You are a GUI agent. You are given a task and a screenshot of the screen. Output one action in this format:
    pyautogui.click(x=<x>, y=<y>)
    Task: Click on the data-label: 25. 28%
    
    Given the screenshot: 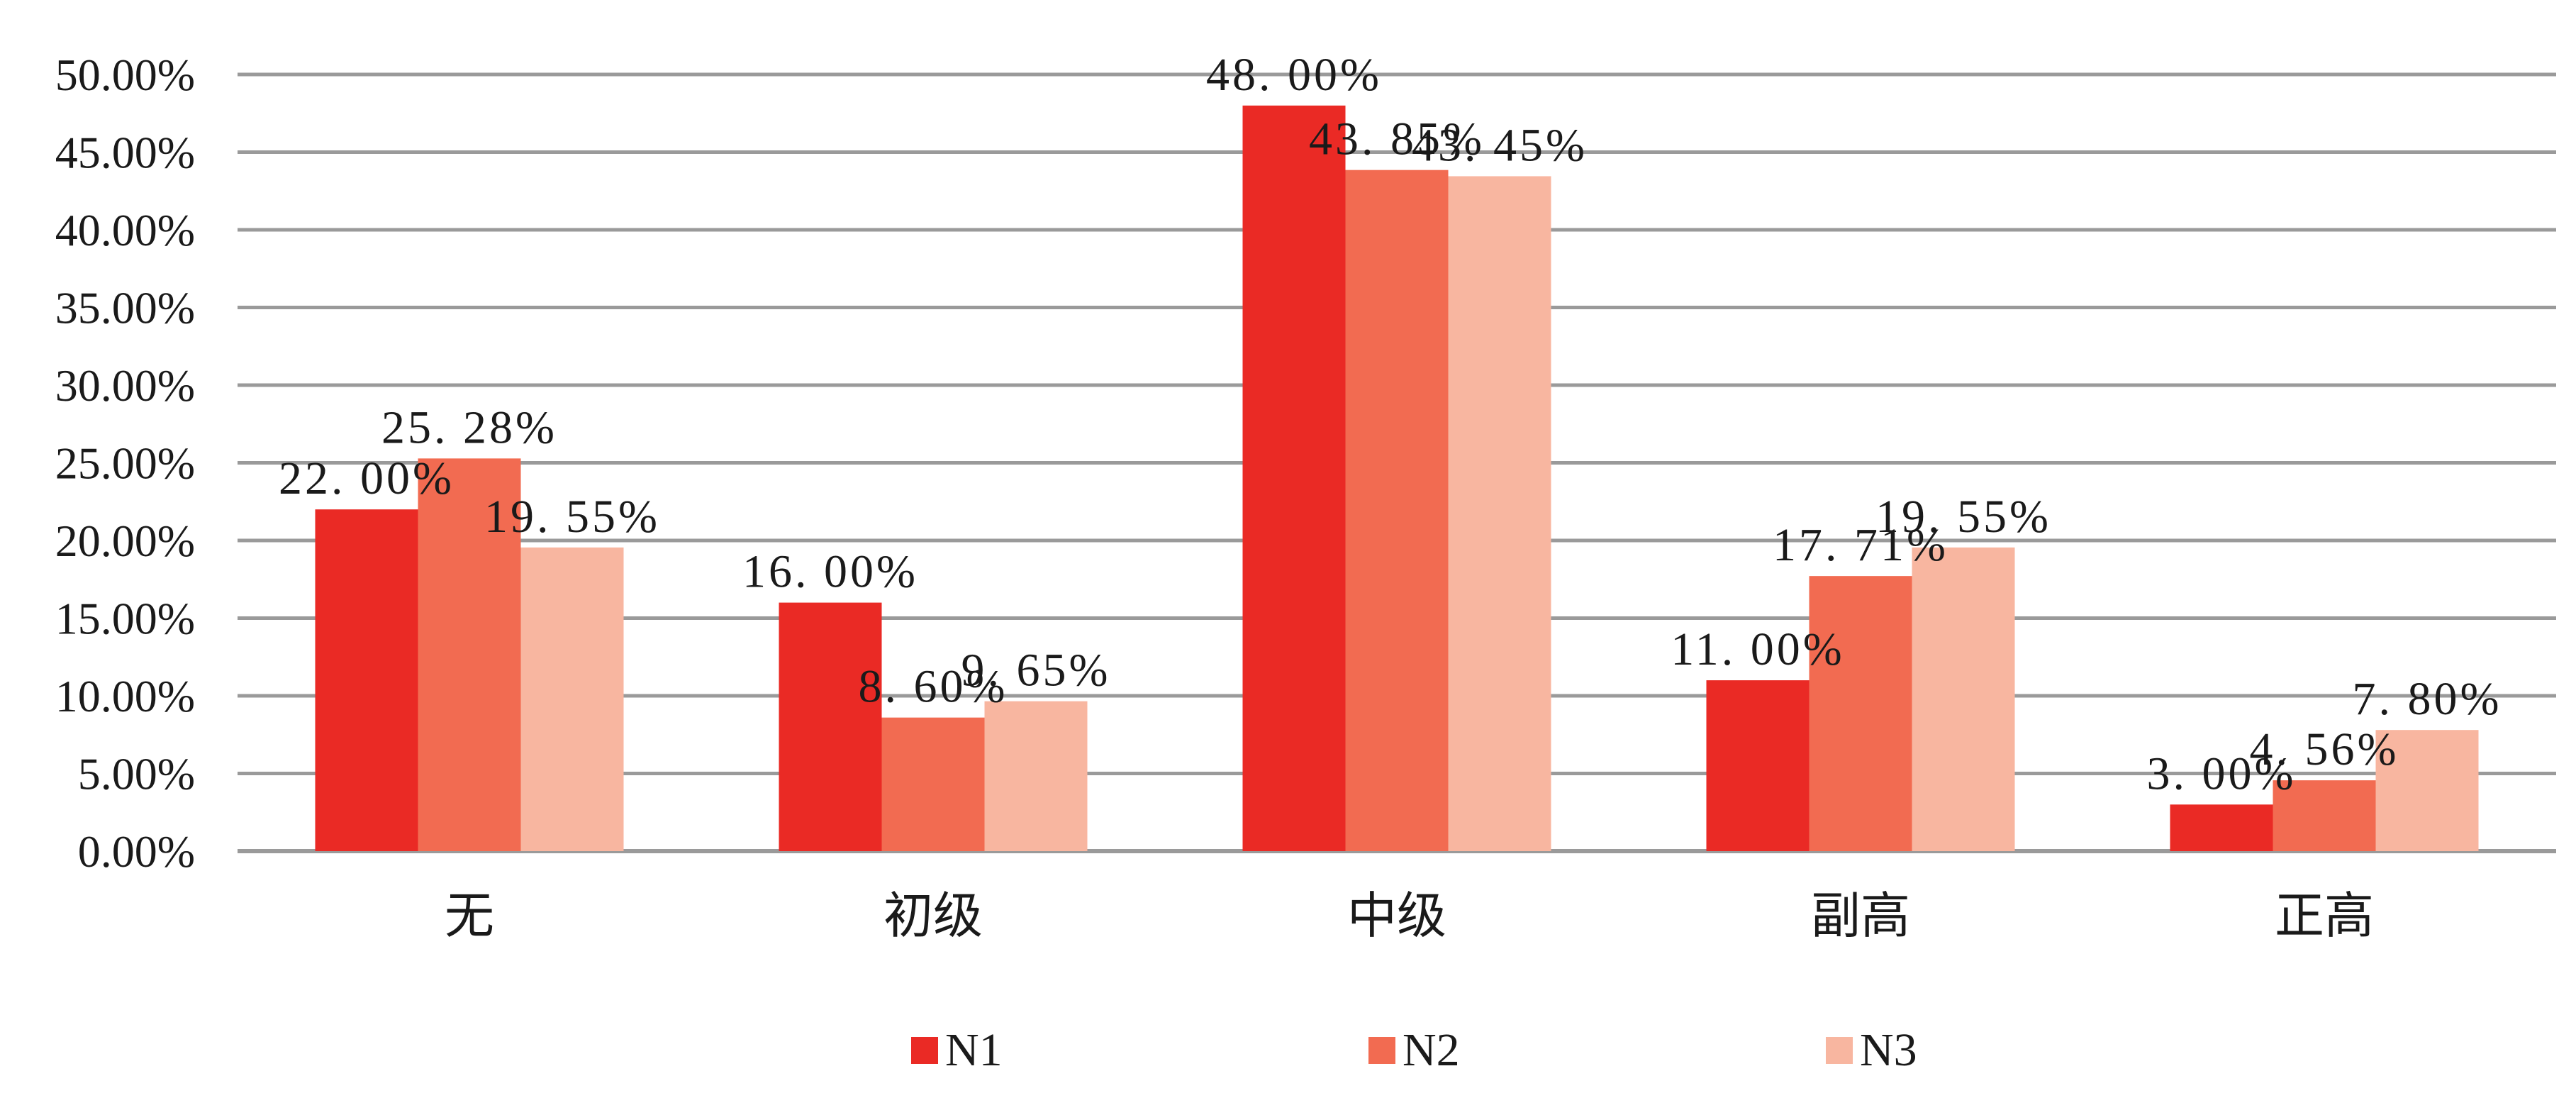 What is the action you would take?
    pyautogui.click(x=469, y=427)
    